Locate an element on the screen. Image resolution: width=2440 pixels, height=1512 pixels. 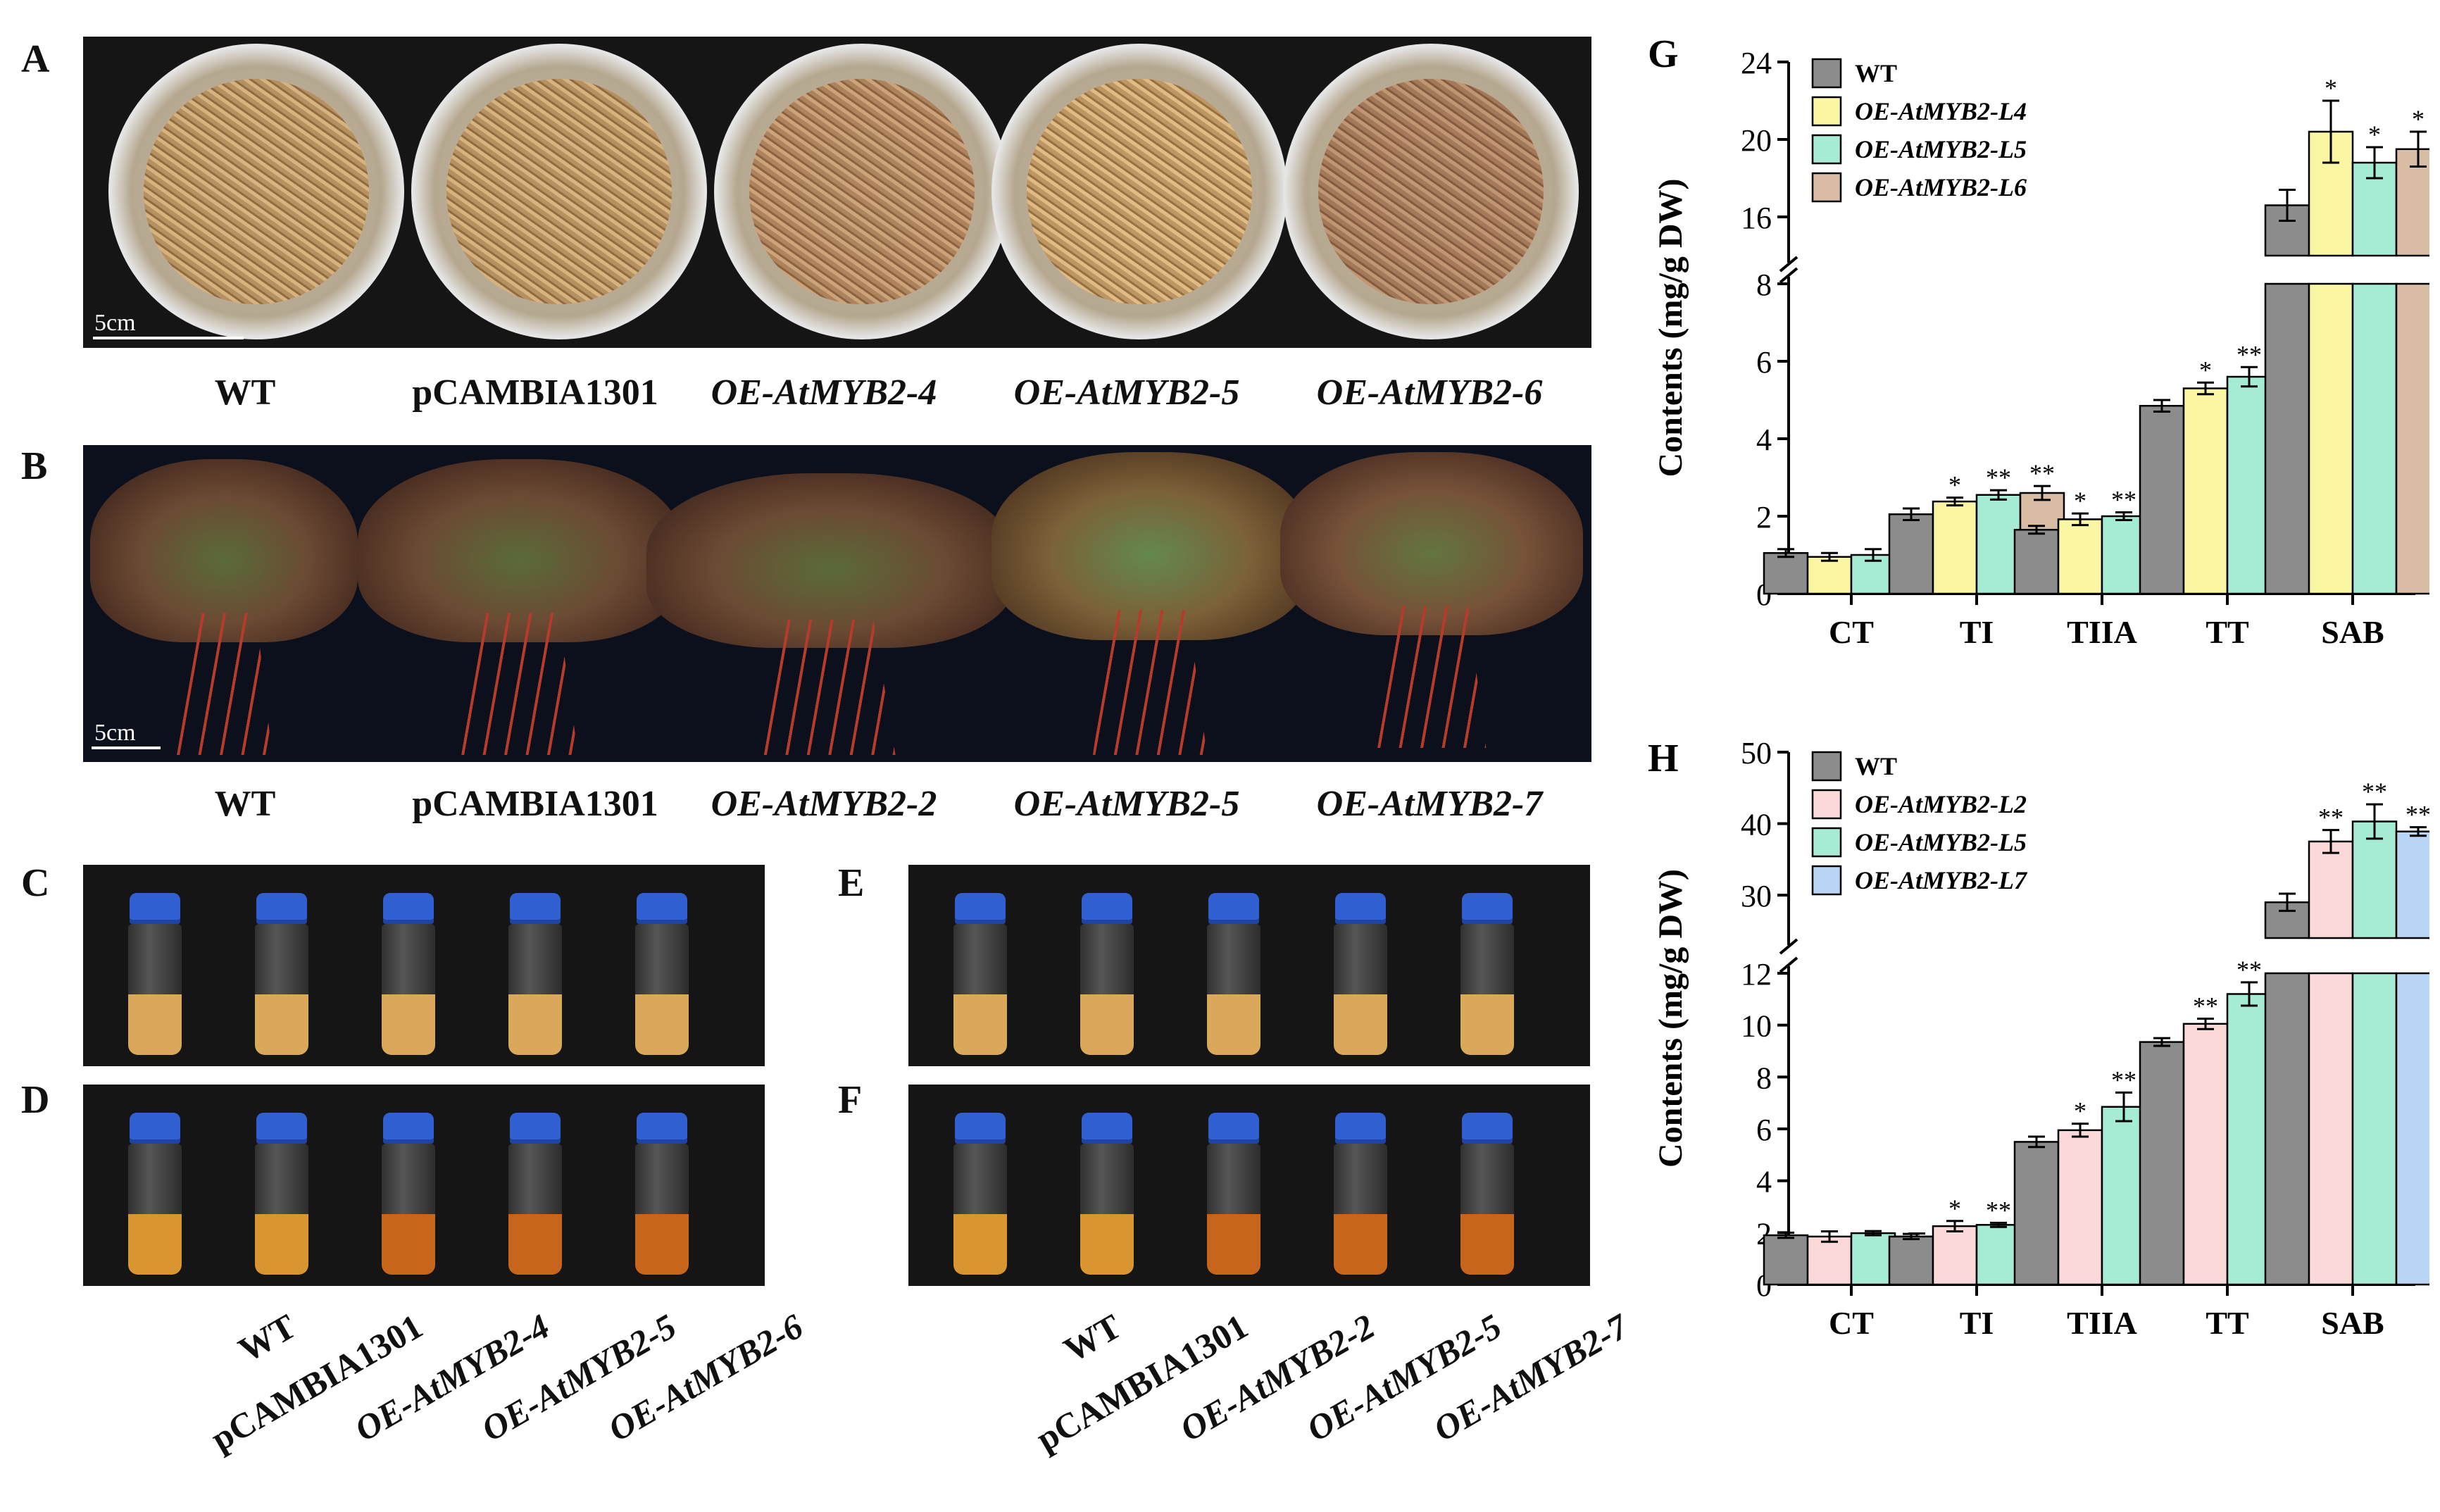
panel-letter-c: C is located at coordinates (35, 883).